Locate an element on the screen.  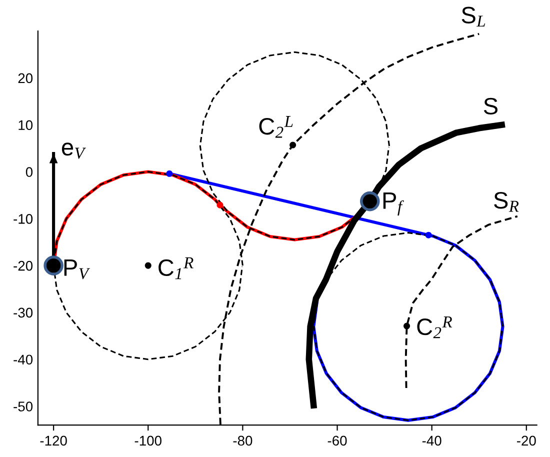
annotation: P$_{f}$ is located at coordinates (393, 204).